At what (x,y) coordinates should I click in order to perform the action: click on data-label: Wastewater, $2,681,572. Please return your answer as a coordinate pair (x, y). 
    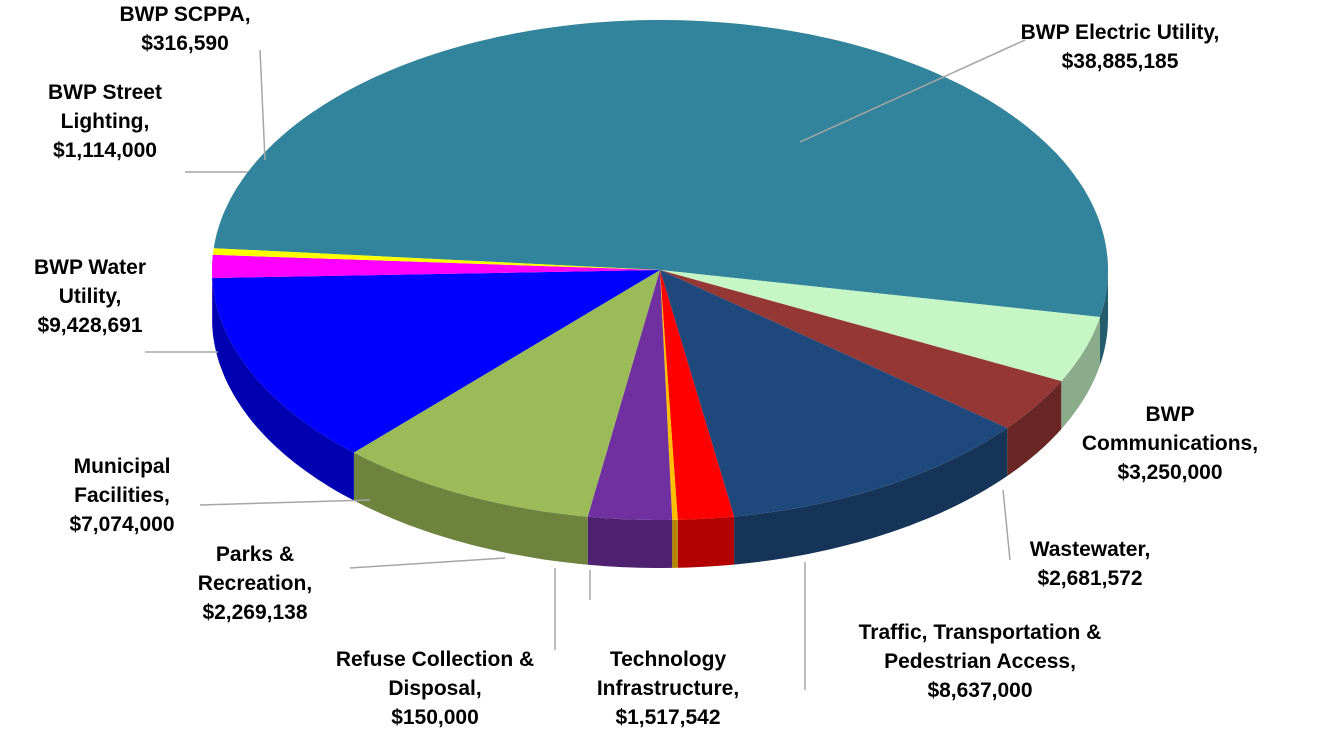
    Looking at the image, I should click on (1090, 564).